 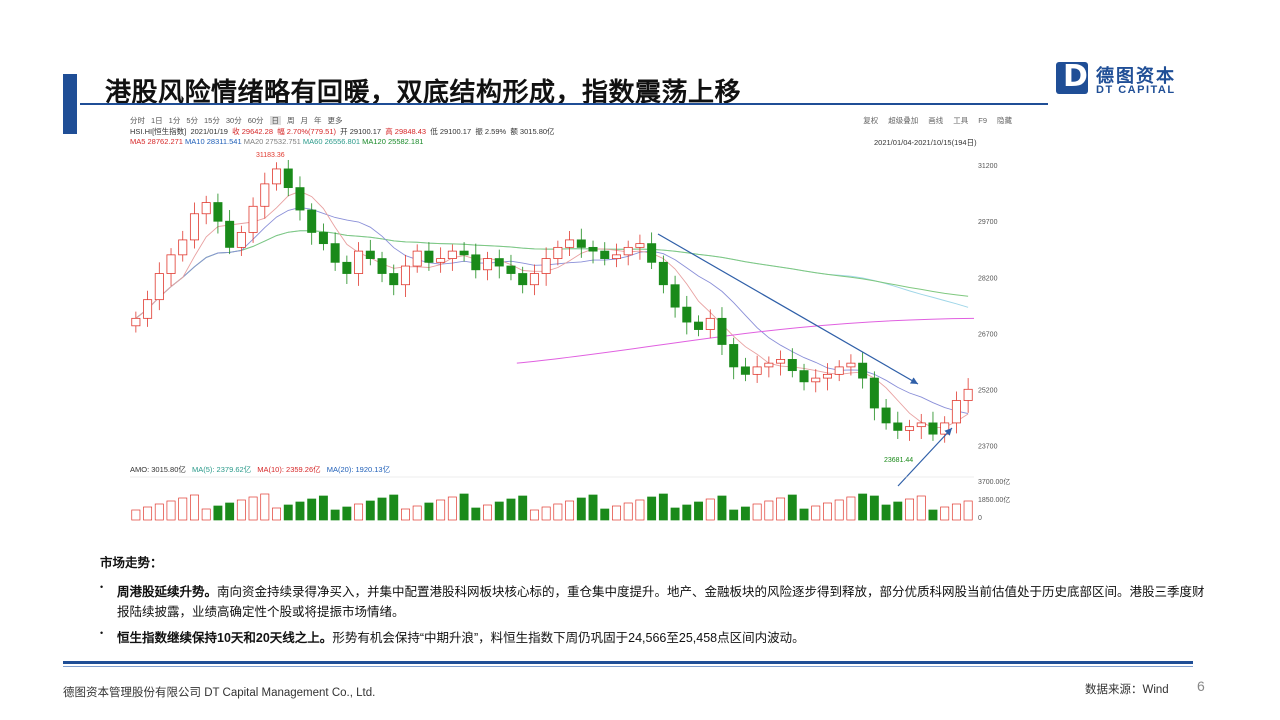 What do you see at coordinates (994, 481) in the screenshot?
I see `volume-tick-label: 3700.00亿` at bounding box center [994, 481].